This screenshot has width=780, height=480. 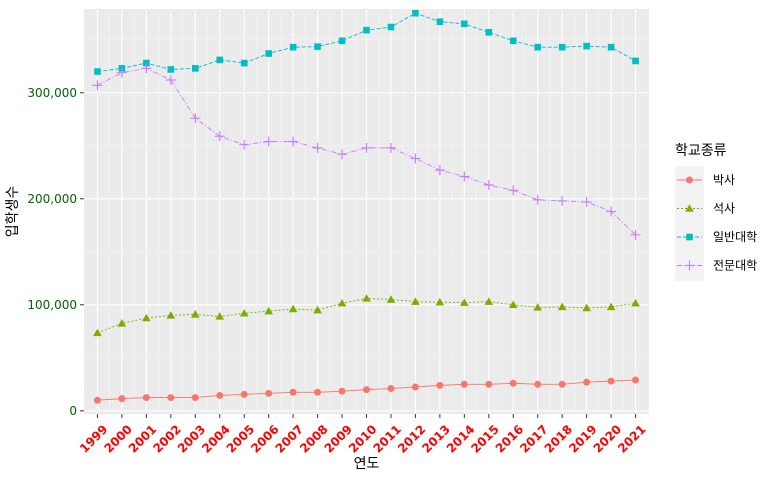 I want to click on legend-item: 일반대학, so click(x=717, y=237).